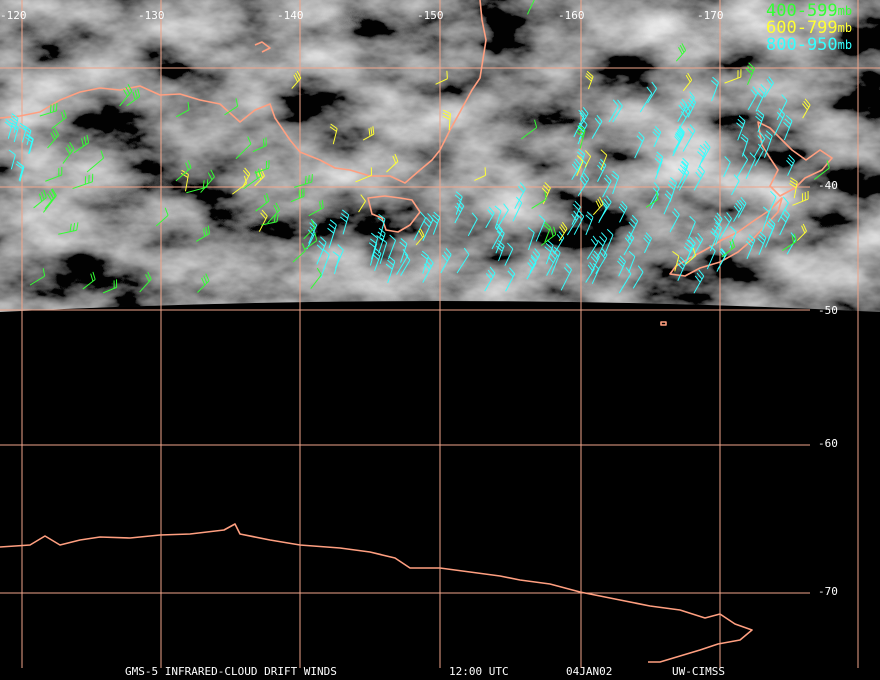 The height and width of the screenshot is (680, 880). Describe the element at coordinates (663, 323) in the screenshot. I see `island` at that location.